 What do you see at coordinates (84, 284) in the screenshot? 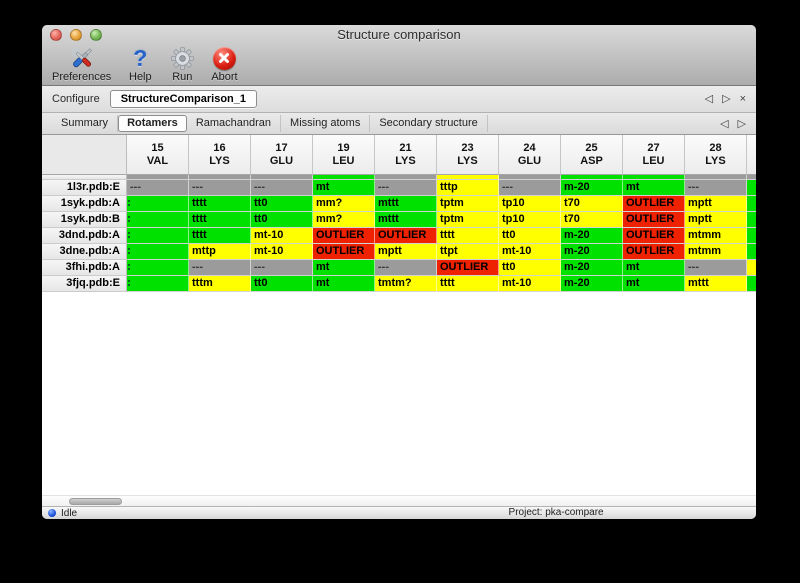
I see `row-label: 3fjq.pdb:E` at bounding box center [84, 284].